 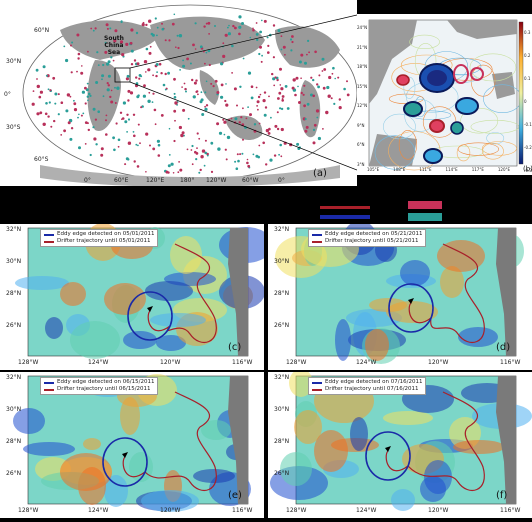 What do you see at coordinates (362, 66) in the screenshot?
I see `lat-tick: 18°N` at bounding box center [362, 66].